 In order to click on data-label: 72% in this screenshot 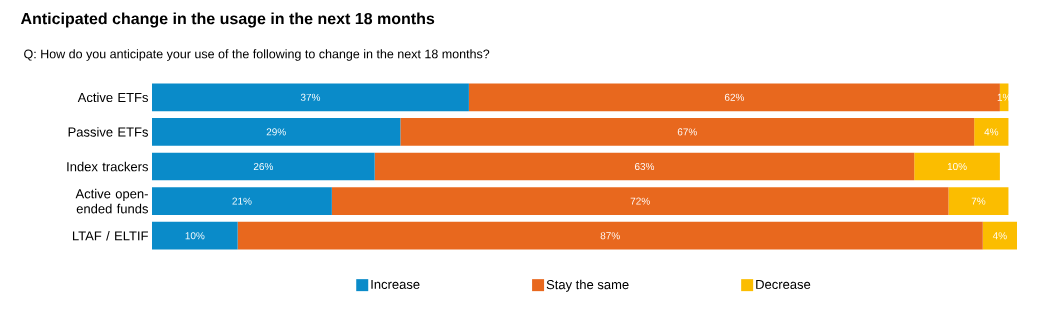, I will do `click(640, 201)`.